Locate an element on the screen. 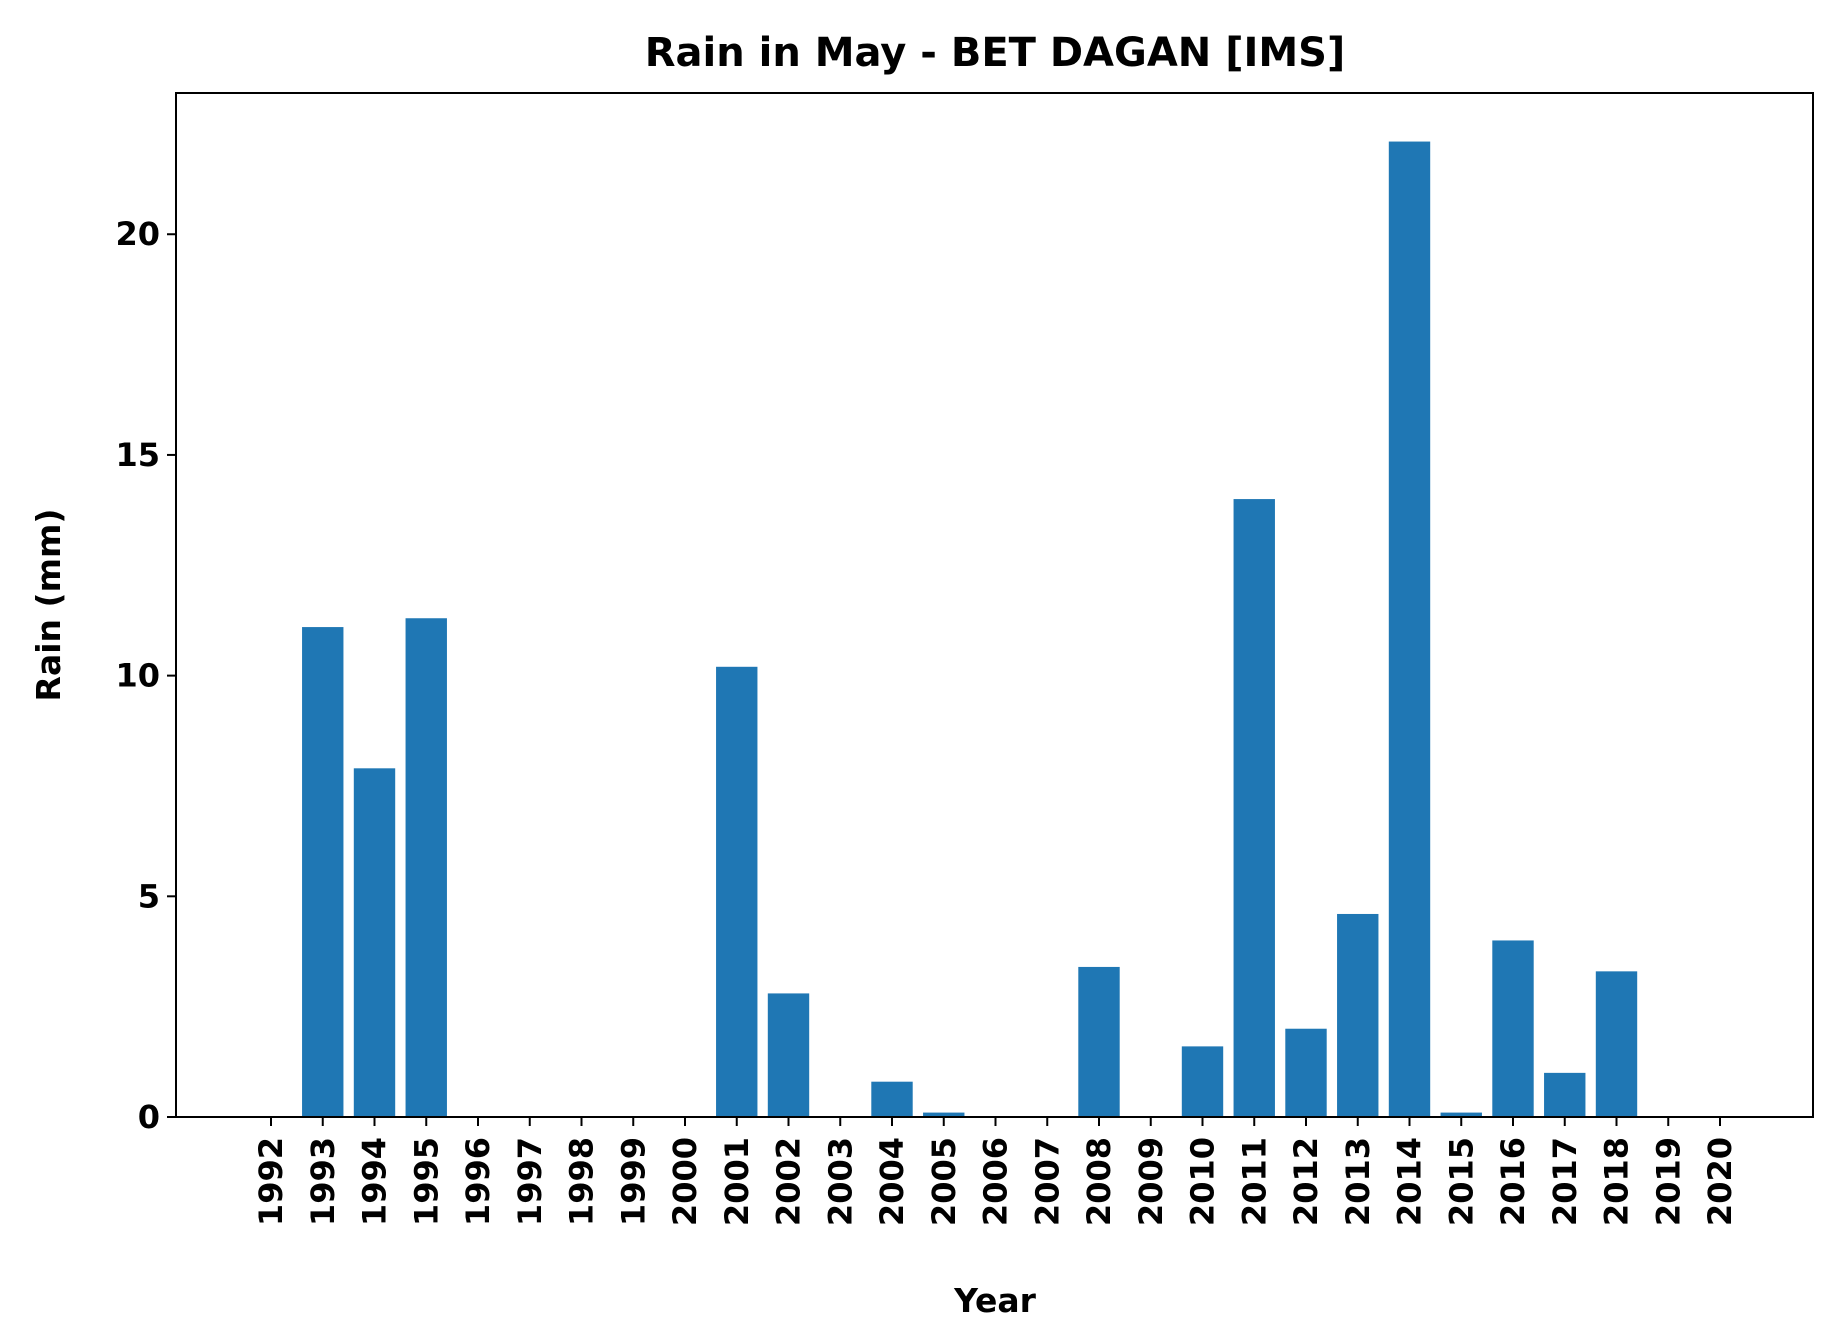  x-tick-label-2012: 2012 is located at coordinates (1306, 1181).